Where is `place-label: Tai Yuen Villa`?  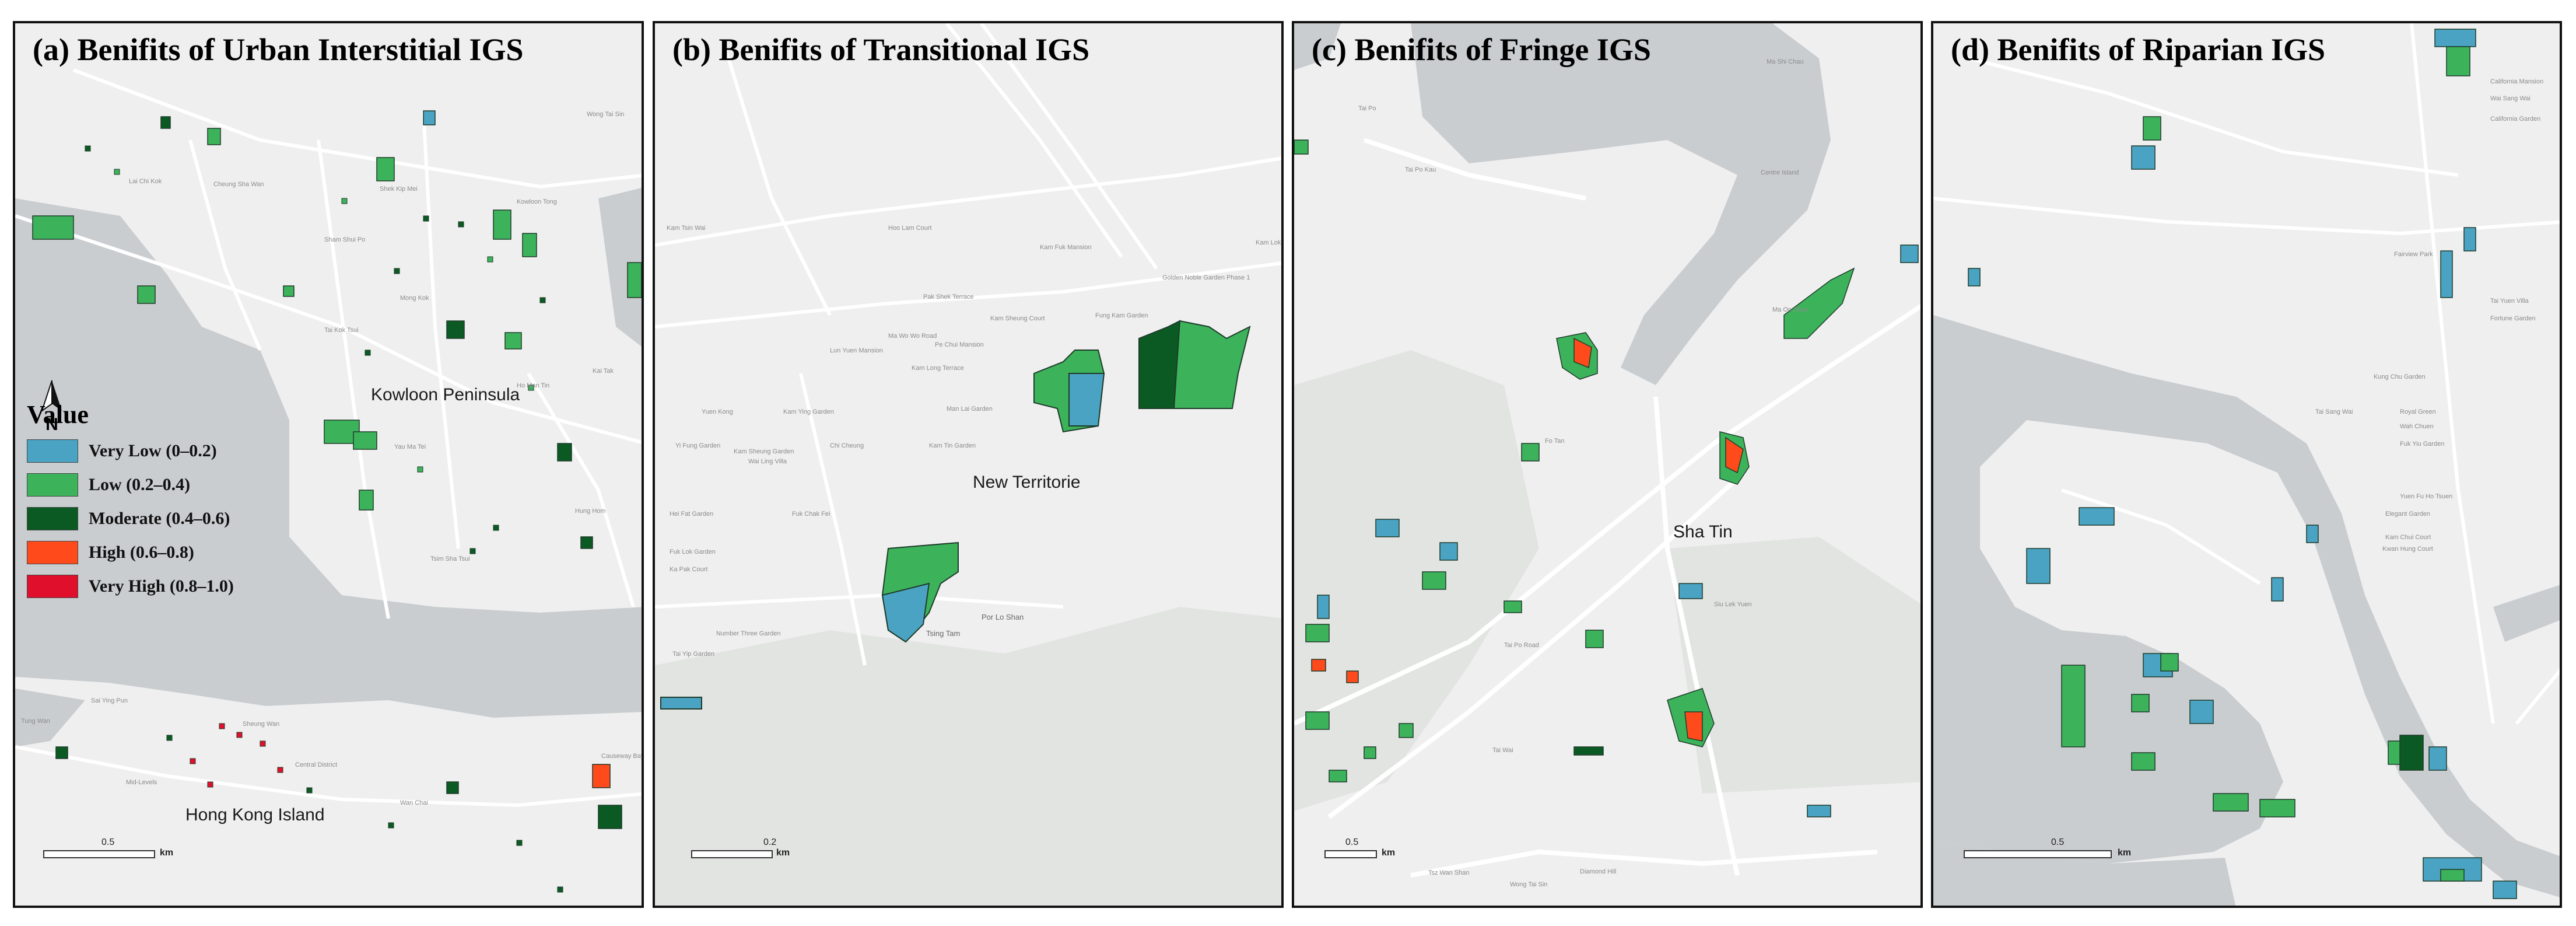 place-label: Tai Yuen Villa is located at coordinates (2509, 301).